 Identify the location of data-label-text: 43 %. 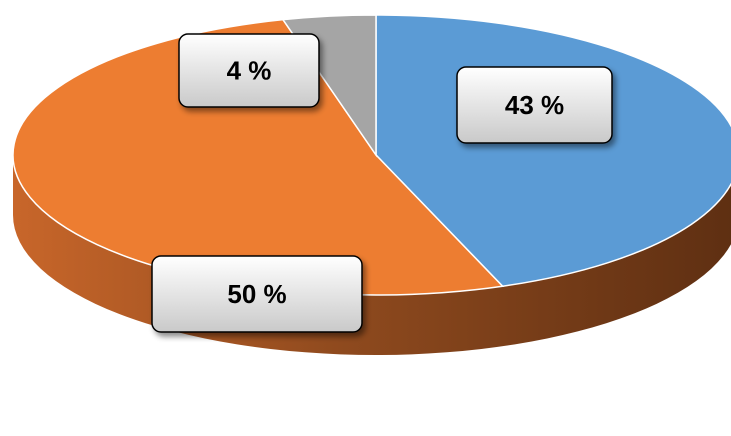
(534, 105).